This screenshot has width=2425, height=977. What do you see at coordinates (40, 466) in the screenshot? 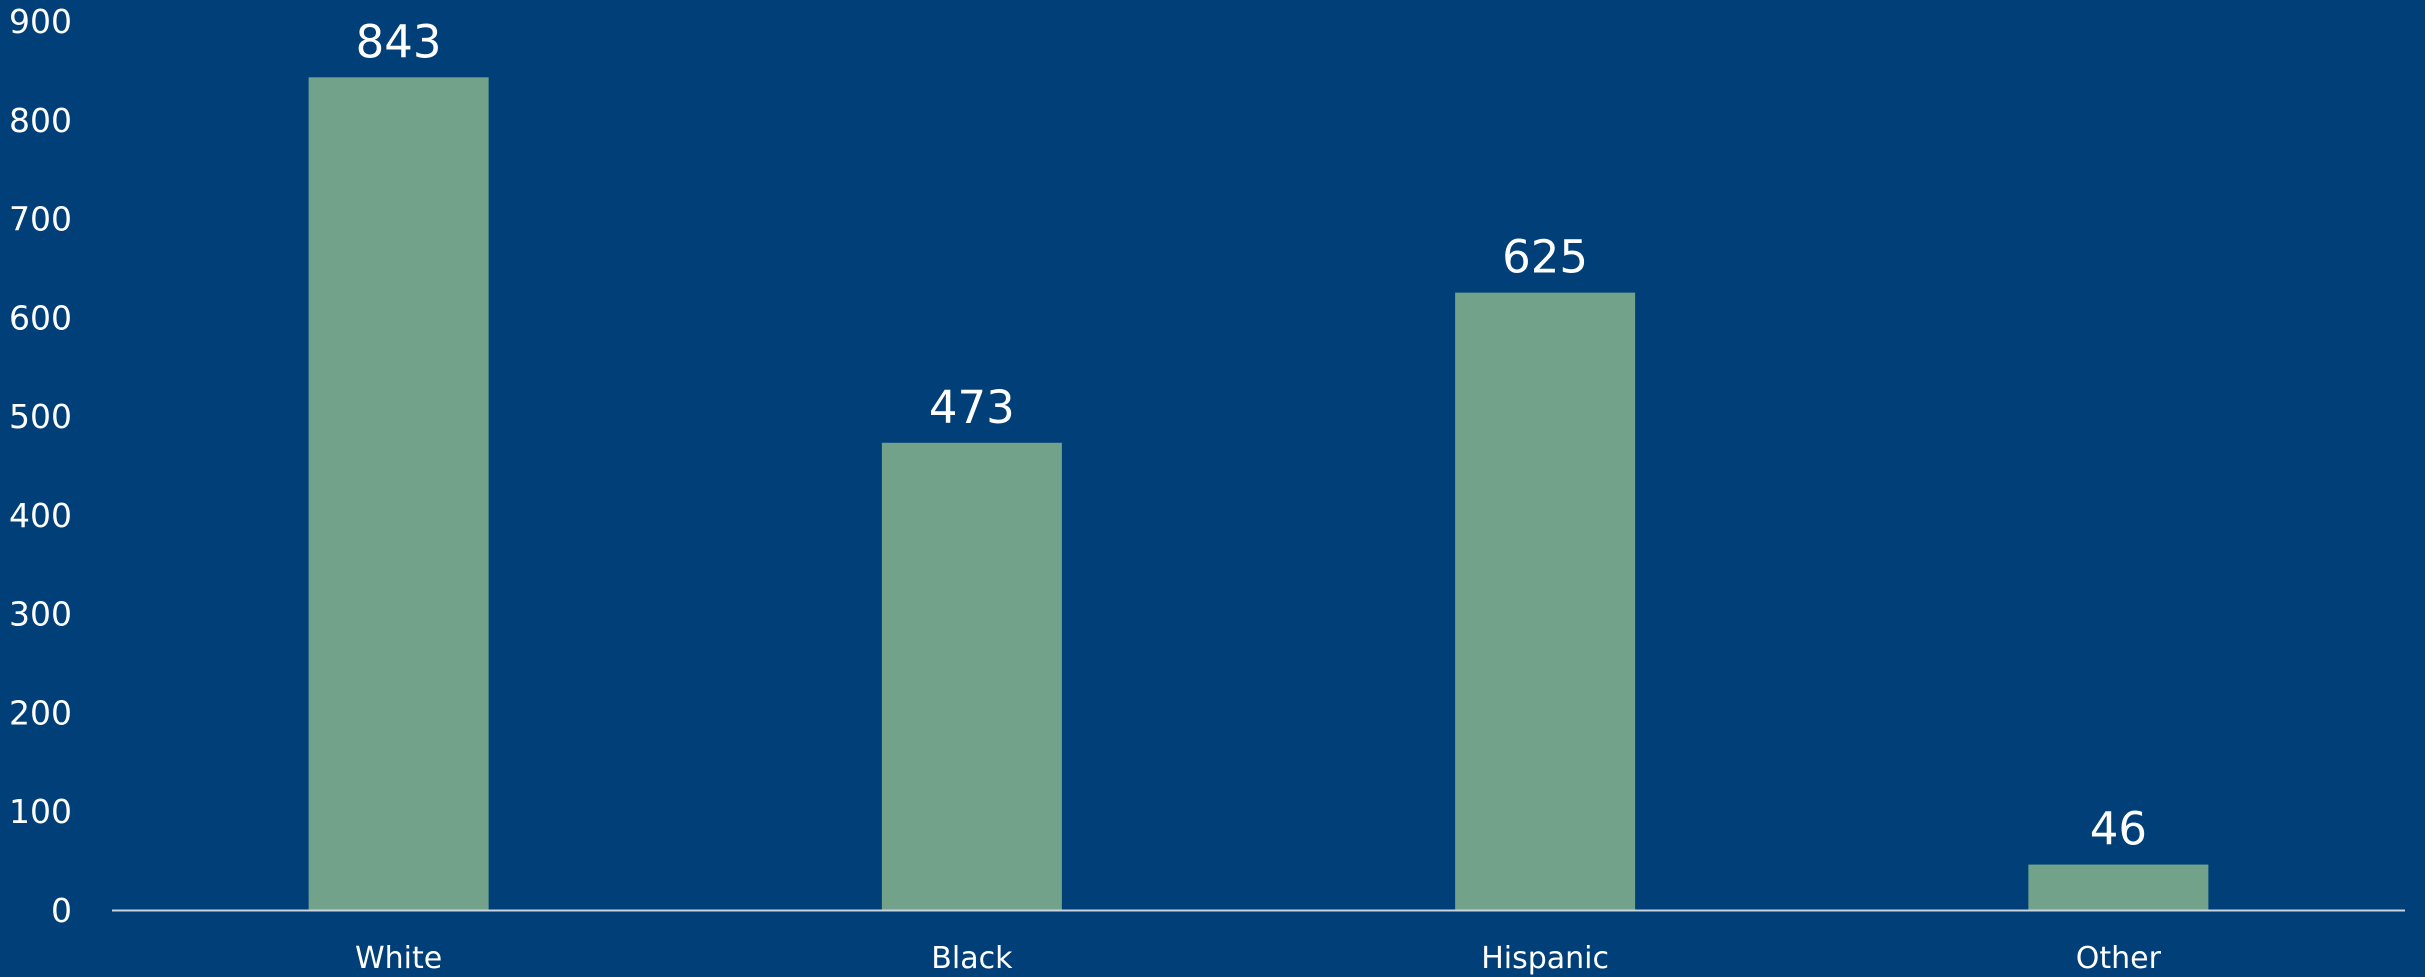
I see `y-axis-tick-labels: 0 100 200 300 400 500 600 700 800 900` at bounding box center [40, 466].